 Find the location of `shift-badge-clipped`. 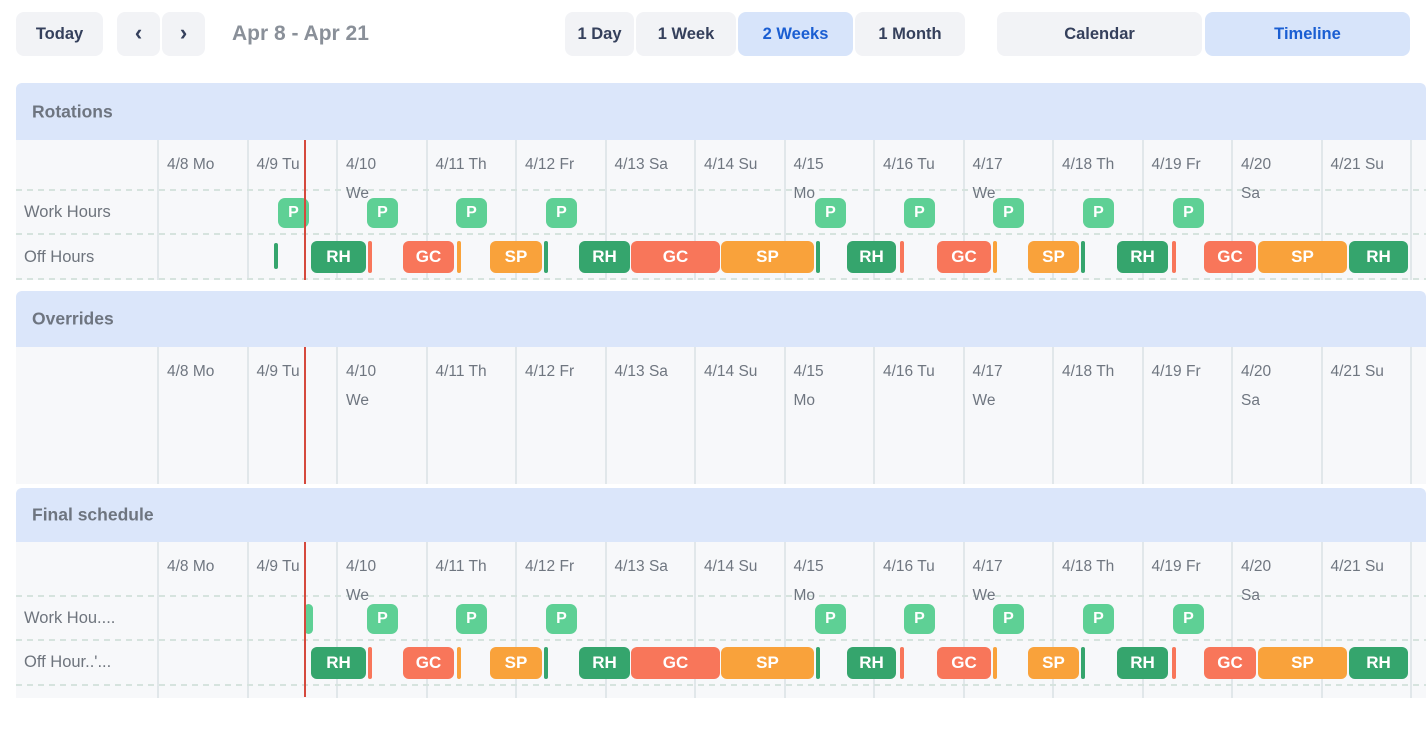

shift-badge-clipped is located at coordinates (308, 619).